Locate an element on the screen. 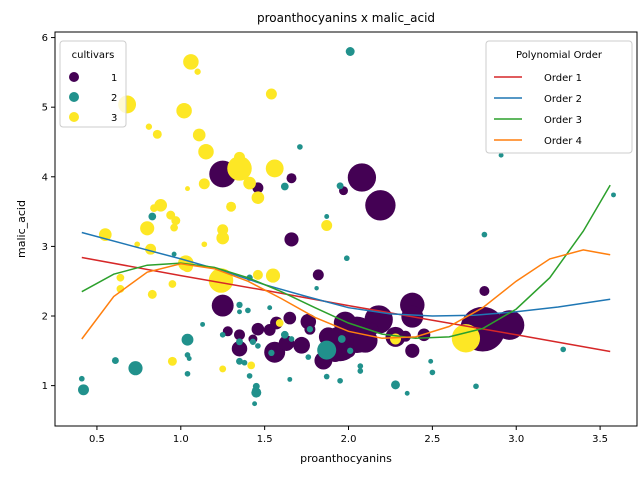 The width and height of the screenshot is (640, 480). x-tick-label: 3.0 is located at coordinates (516, 439).